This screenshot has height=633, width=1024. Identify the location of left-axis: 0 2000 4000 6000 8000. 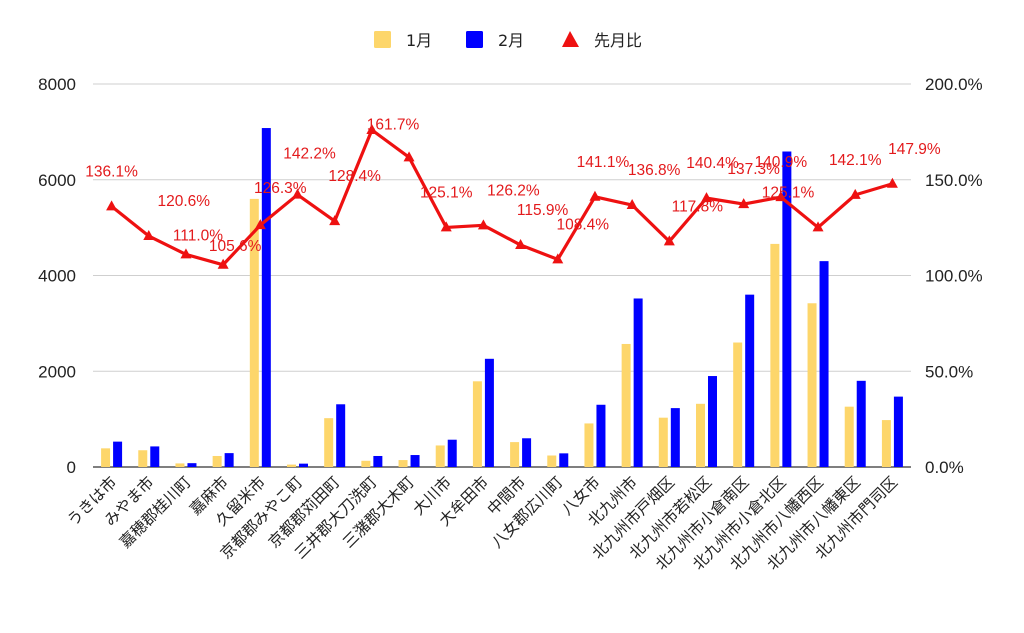
(57, 276).